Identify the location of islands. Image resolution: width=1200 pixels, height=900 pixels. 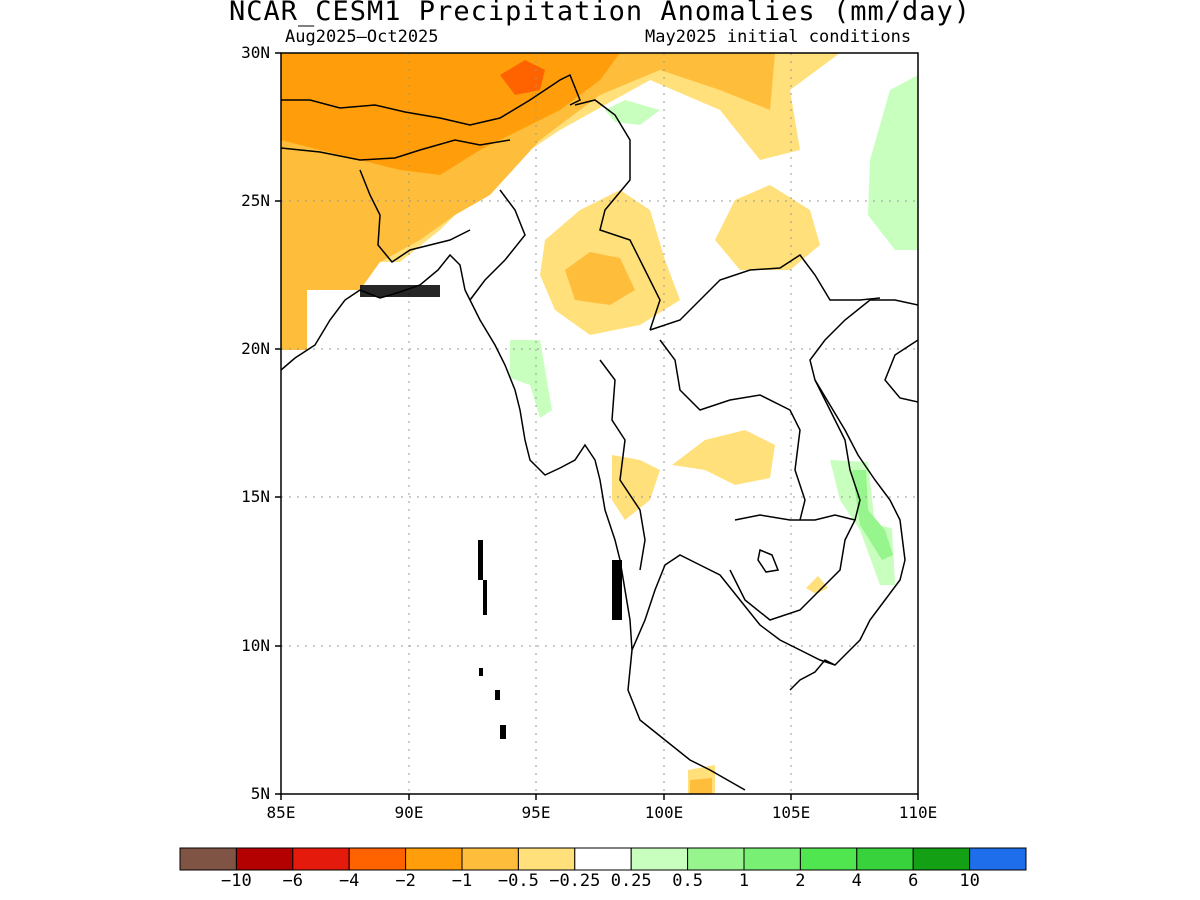
(491, 512).